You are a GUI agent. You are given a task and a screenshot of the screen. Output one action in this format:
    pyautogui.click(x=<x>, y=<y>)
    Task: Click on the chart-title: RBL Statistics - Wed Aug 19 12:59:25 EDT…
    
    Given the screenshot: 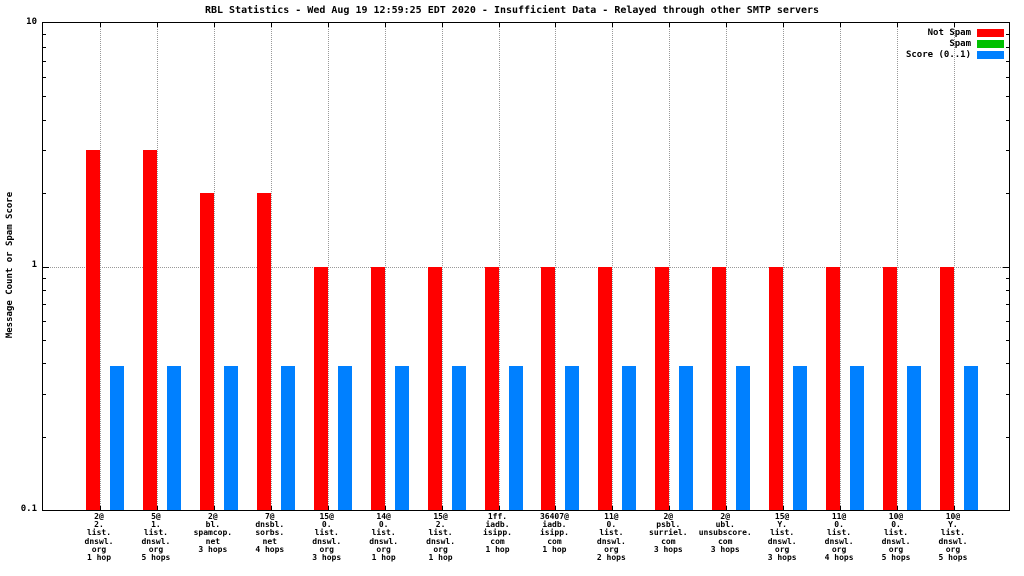 What is the action you would take?
    pyautogui.click(x=512, y=10)
    